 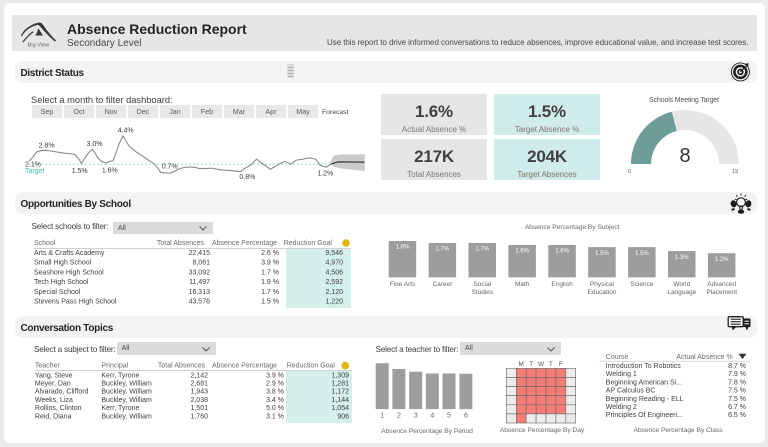 What do you see at coordinates (199, 400) in the screenshot?
I see `svg-text: 2,038` at bounding box center [199, 400].